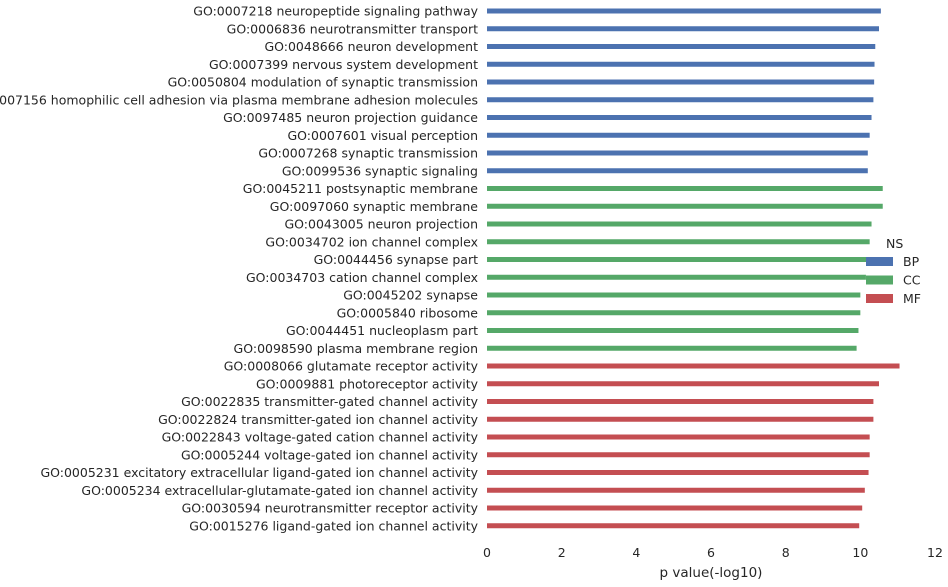 This screenshot has width=948, height=587. Describe the element at coordinates (912, 280) in the screenshot. I see `legend-label: CC` at that location.